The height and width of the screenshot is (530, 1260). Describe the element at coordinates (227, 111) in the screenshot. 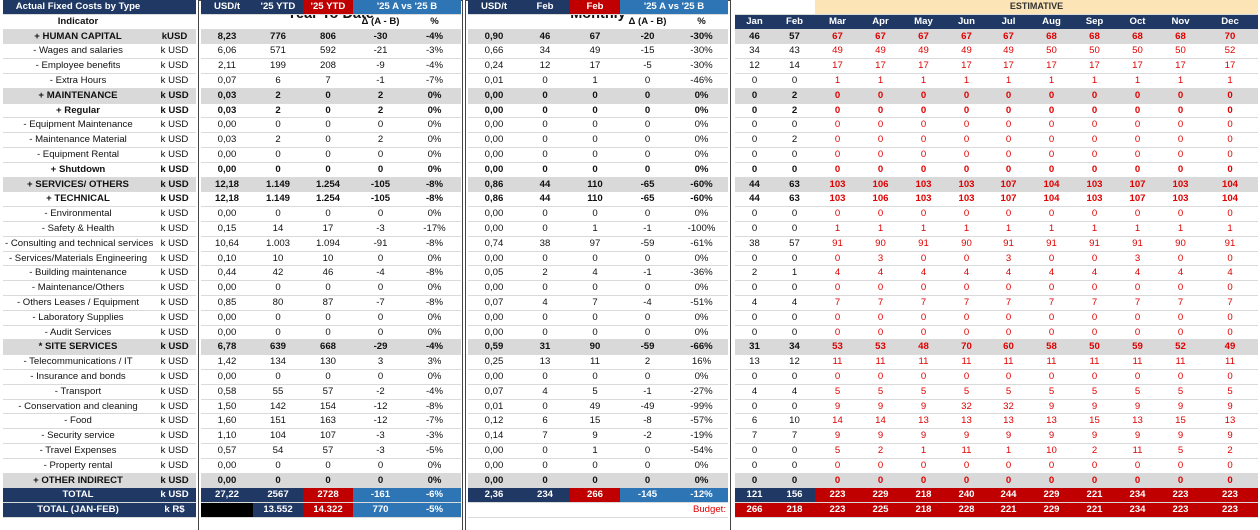

I see `ytd-value: 0,03` at that location.